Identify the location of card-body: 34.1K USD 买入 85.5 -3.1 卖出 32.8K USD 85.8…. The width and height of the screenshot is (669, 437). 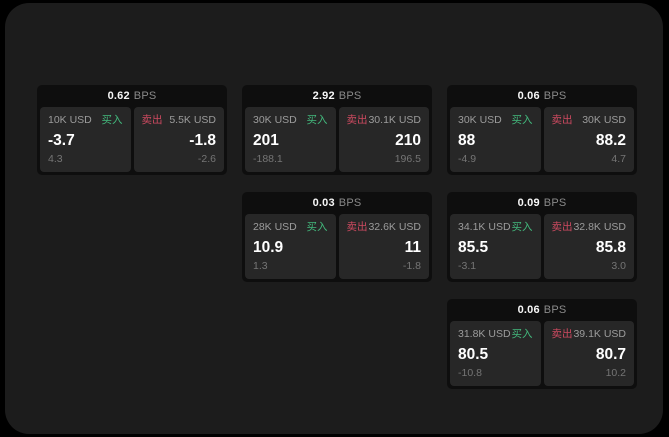
(542, 248).